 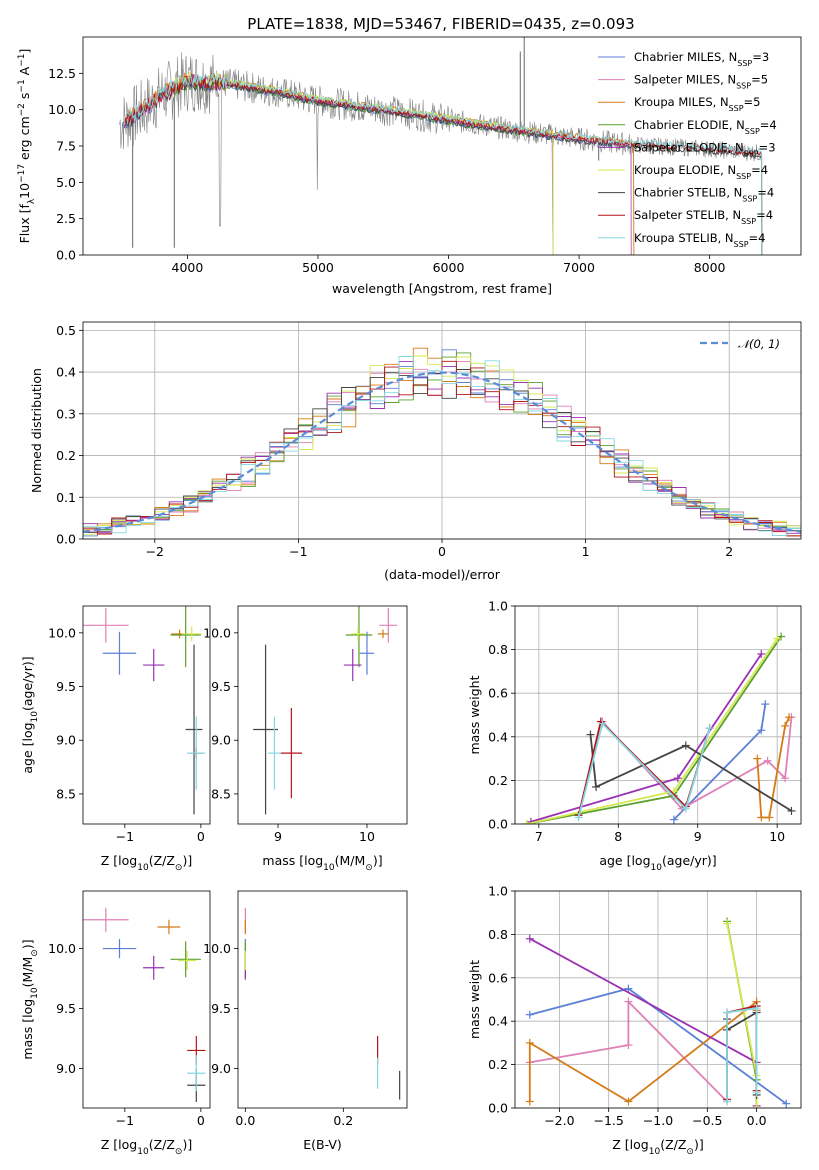 I want to click on x-tick-label: 9, so click(x=698, y=836).